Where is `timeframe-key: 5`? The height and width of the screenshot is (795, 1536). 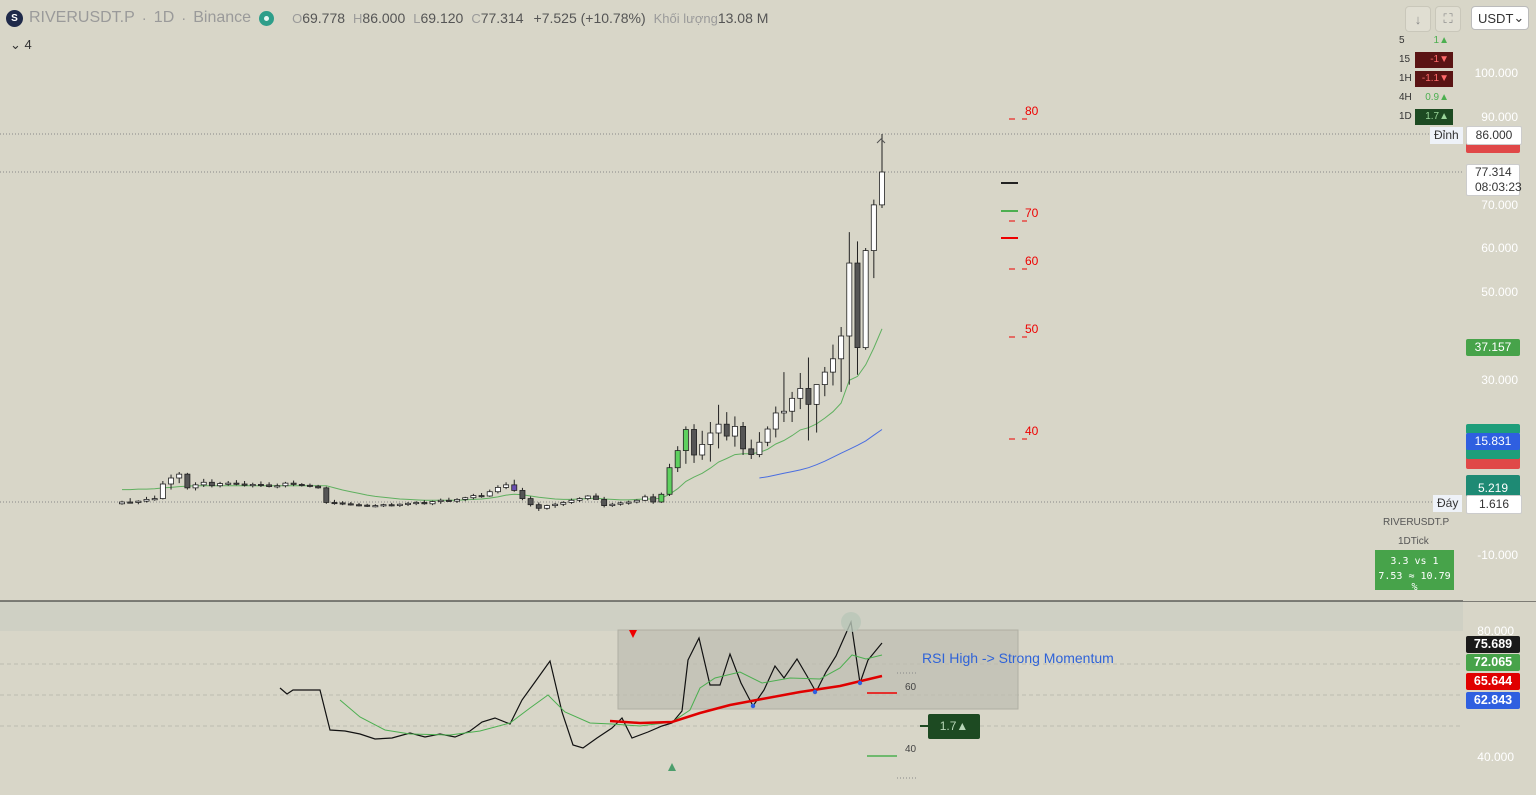 timeframe-key: 5 is located at coordinates (1402, 40).